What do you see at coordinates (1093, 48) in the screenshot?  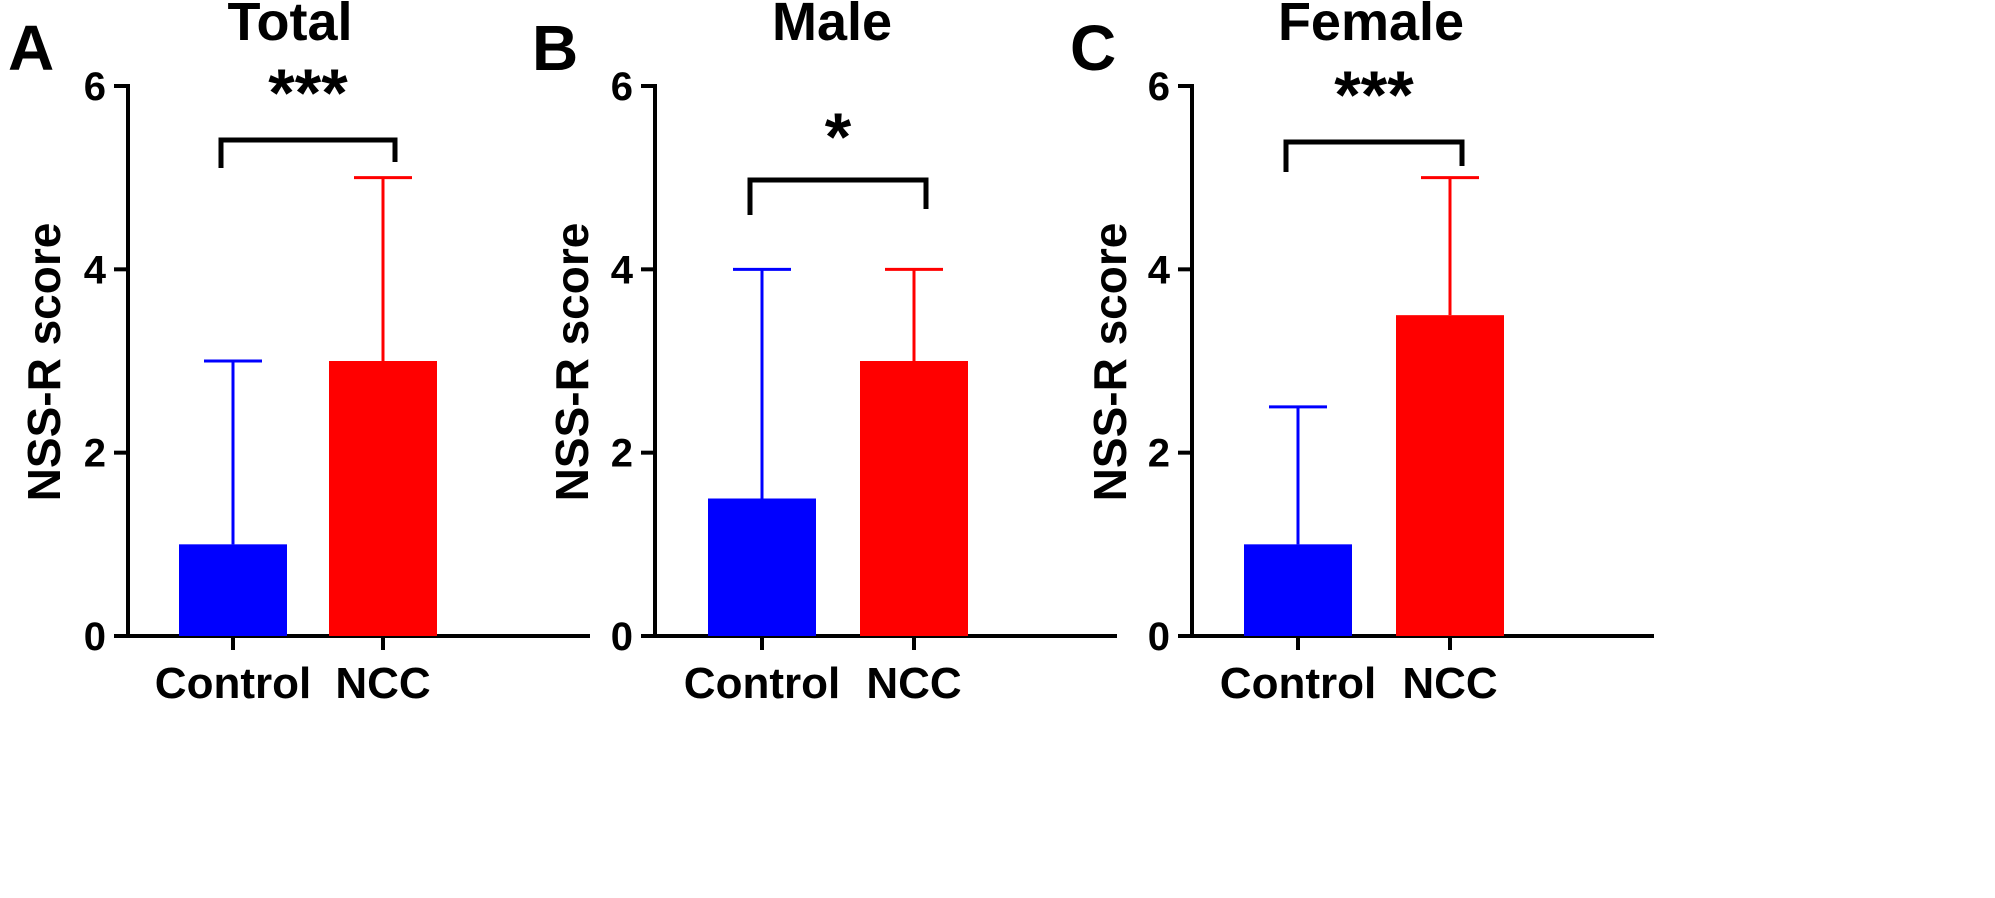 I see `panel-letter: C` at bounding box center [1093, 48].